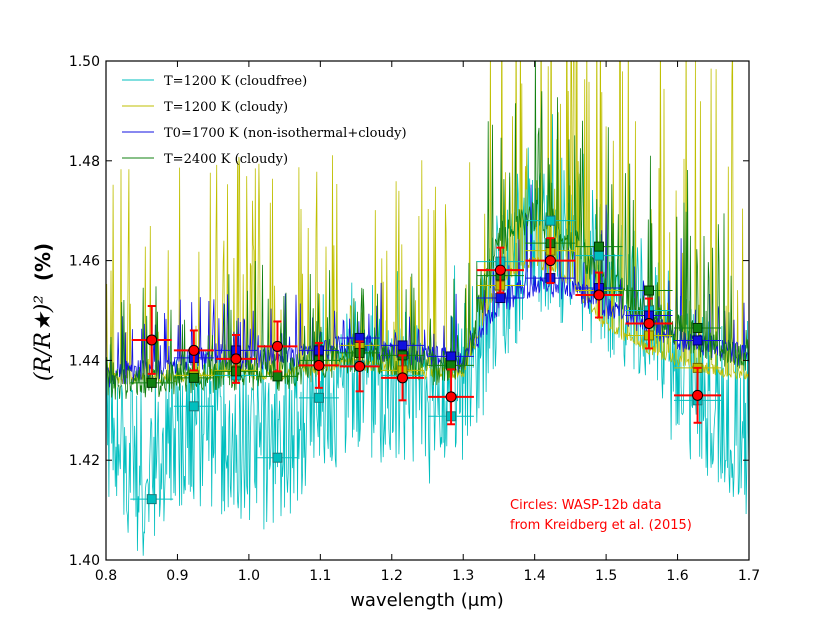  What do you see at coordinates (535, 576) in the screenshot?
I see `x-tick-label-6: 1.4` at bounding box center [535, 576].